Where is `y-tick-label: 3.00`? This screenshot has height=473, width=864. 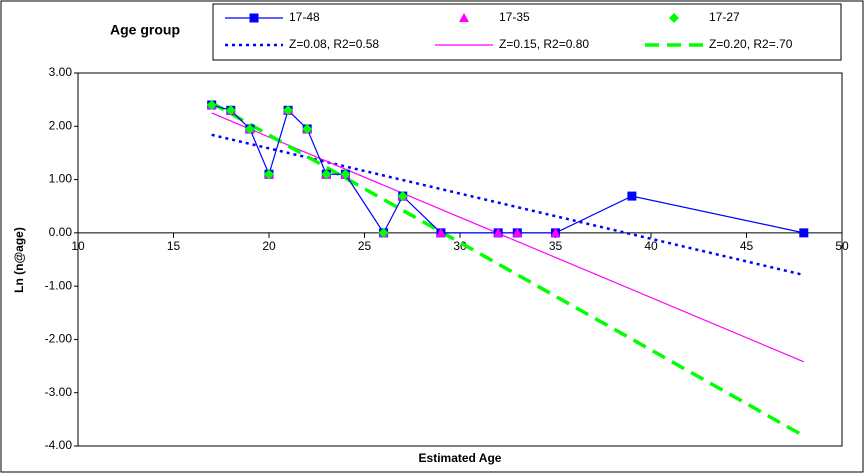
y-tick-label: 3.00 is located at coordinates (61, 72).